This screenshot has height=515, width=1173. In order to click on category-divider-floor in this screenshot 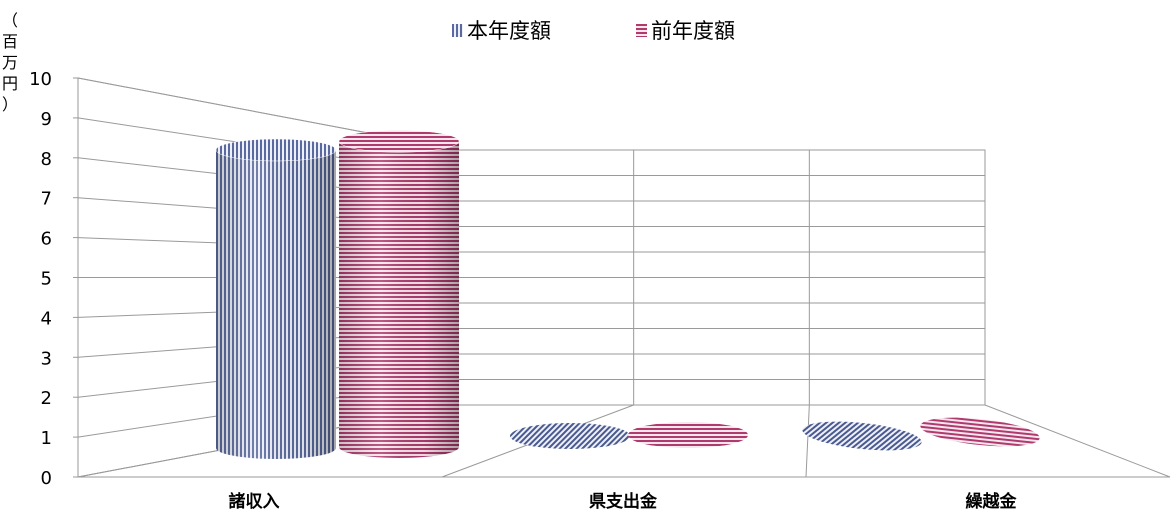, I will do `click(807, 441)`.